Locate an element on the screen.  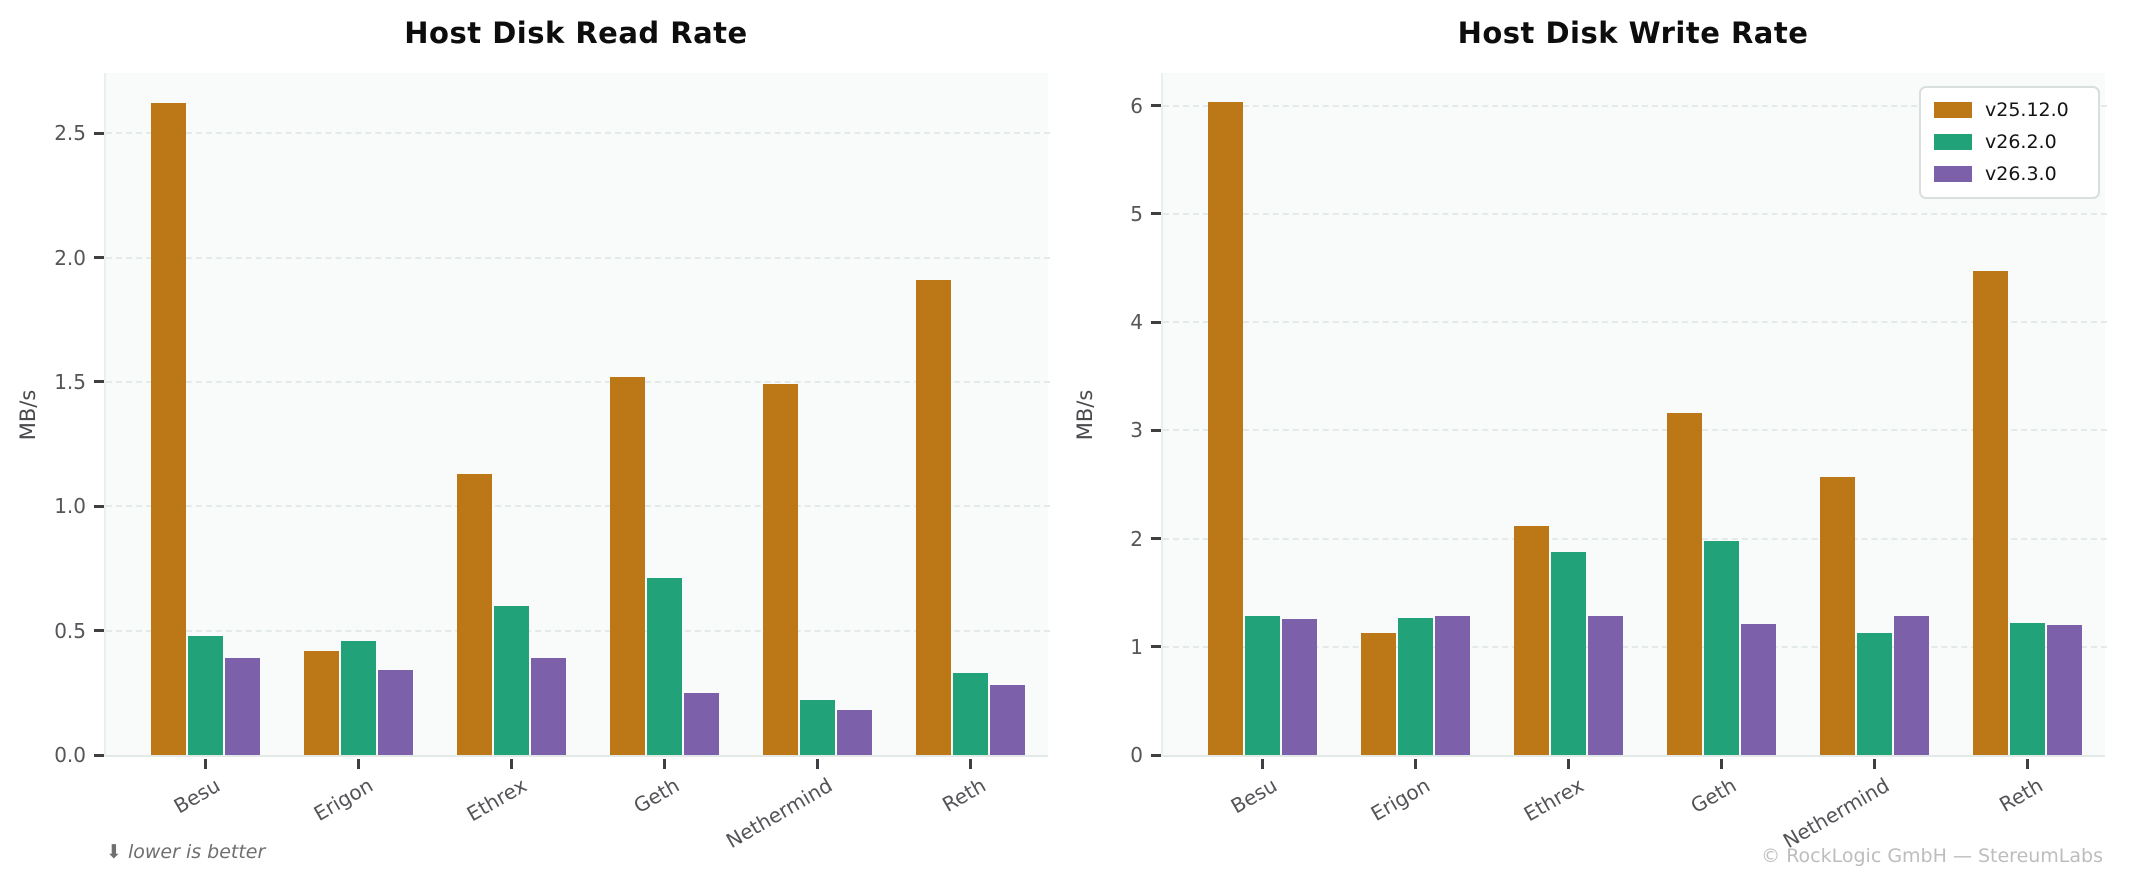
bar-v26.2.0-reth is located at coordinates (970, 713).